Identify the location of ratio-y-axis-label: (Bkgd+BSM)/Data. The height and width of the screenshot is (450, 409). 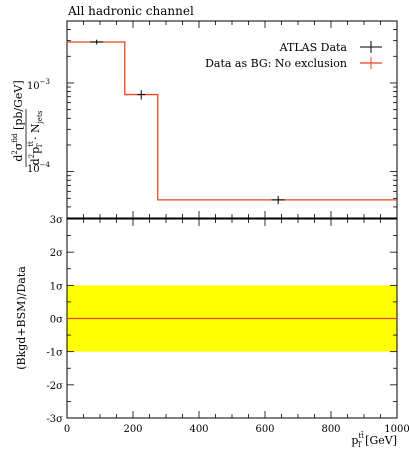
(21, 318).